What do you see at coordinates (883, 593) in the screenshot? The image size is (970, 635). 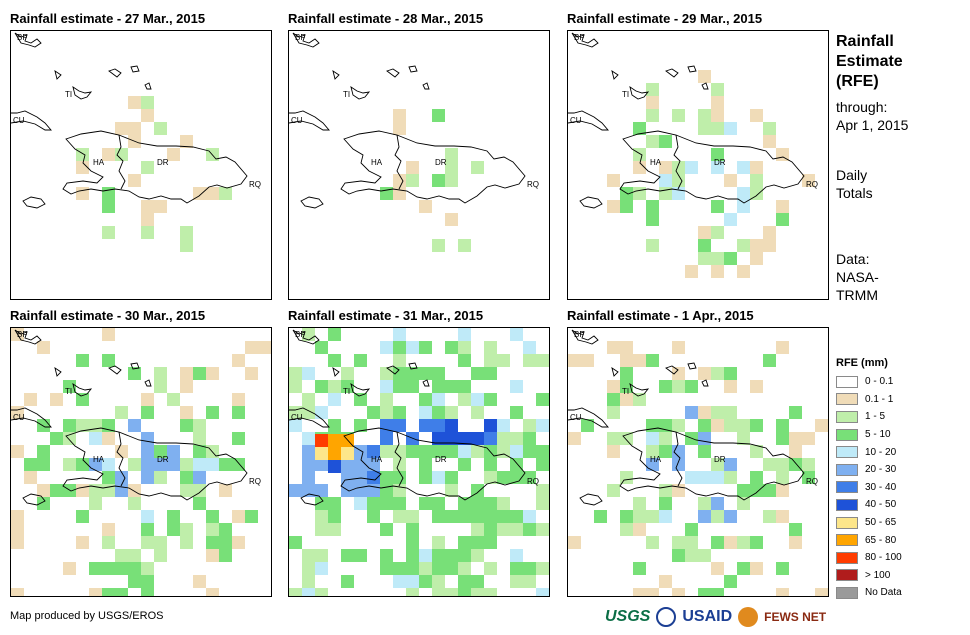 I see `legend-label: No Data` at bounding box center [883, 593].